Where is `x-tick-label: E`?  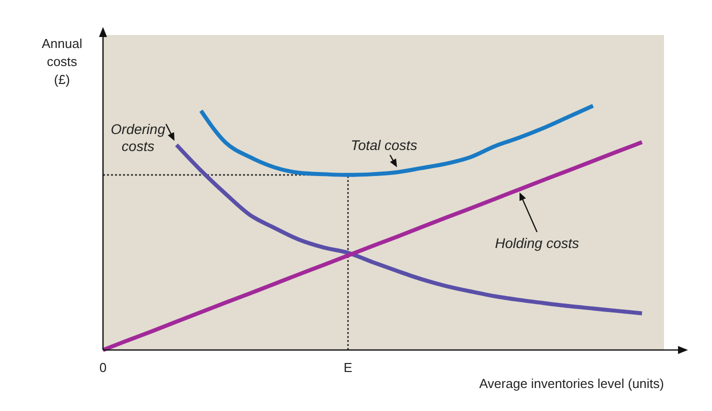
x-tick-label: E is located at coordinates (348, 367).